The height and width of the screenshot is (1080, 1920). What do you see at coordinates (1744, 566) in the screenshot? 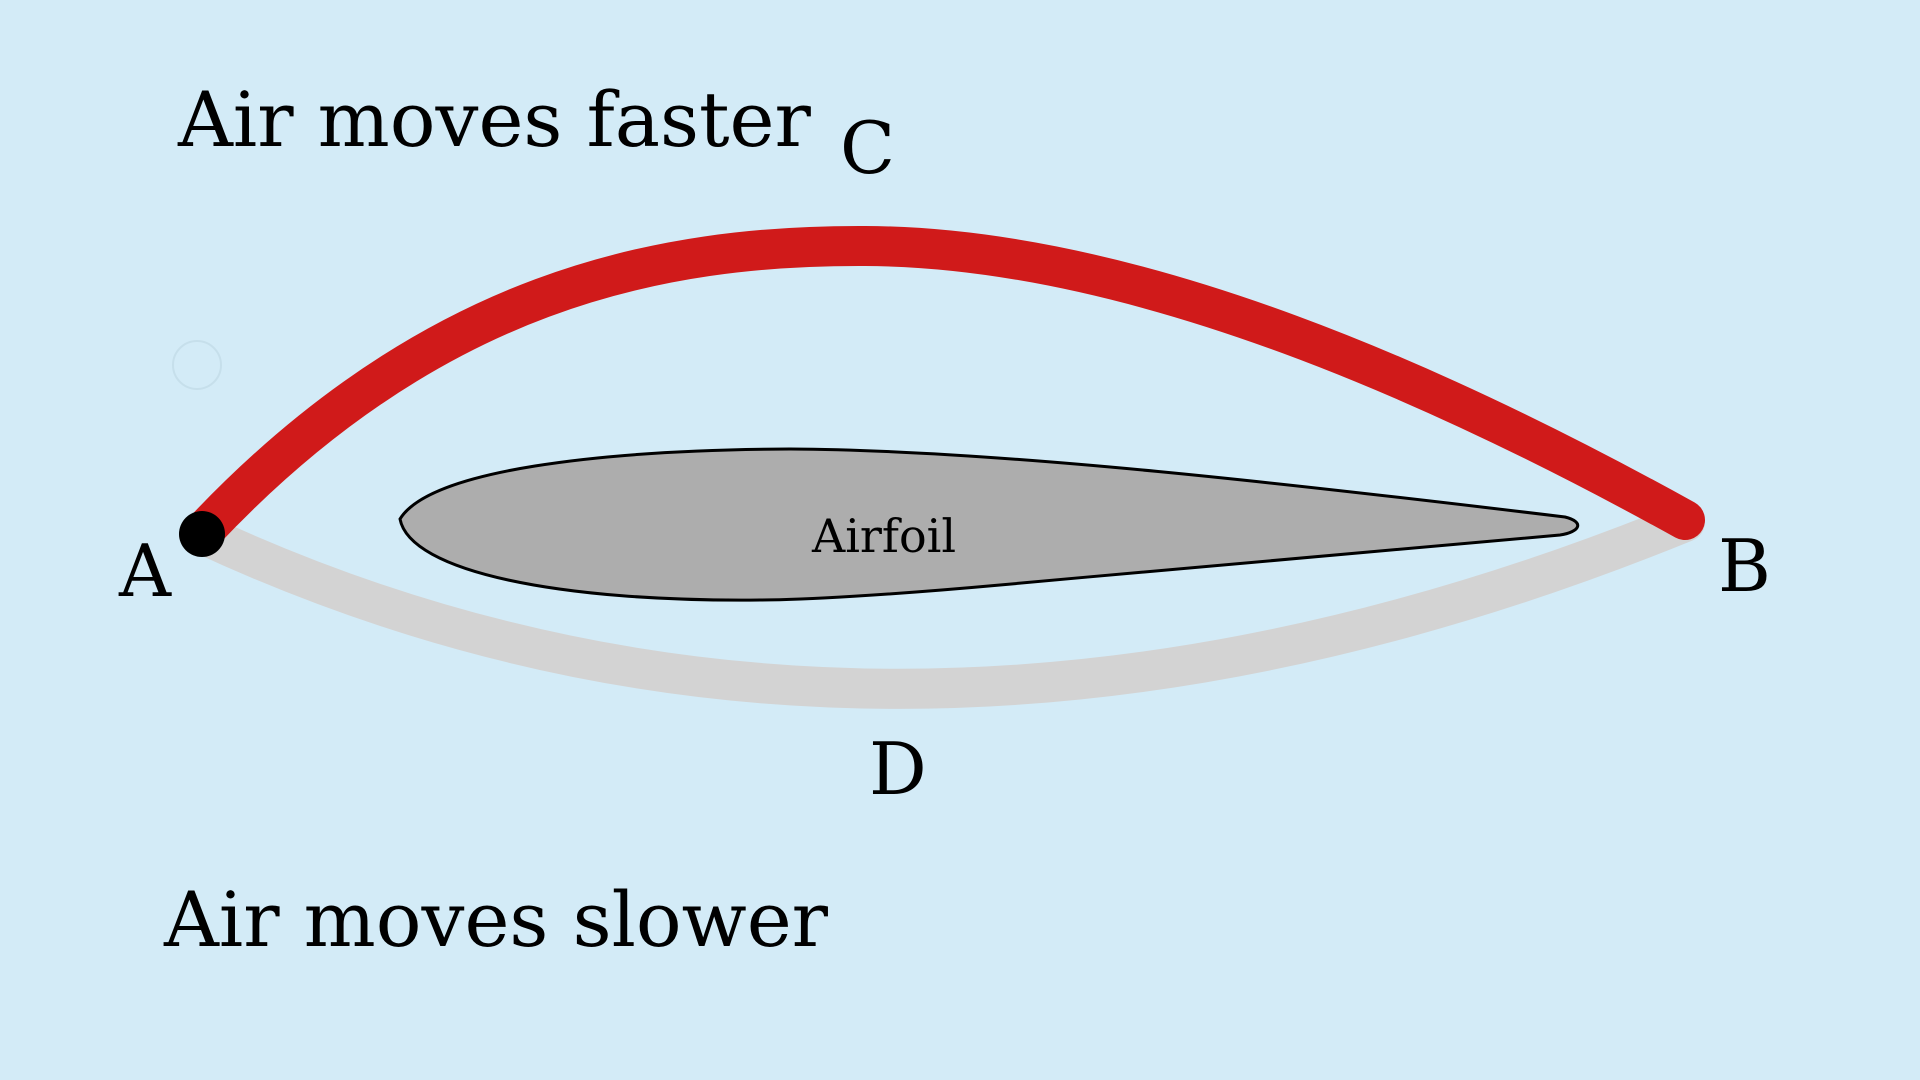
I see `point-label-b: B` at bounding box center [1744, 566].